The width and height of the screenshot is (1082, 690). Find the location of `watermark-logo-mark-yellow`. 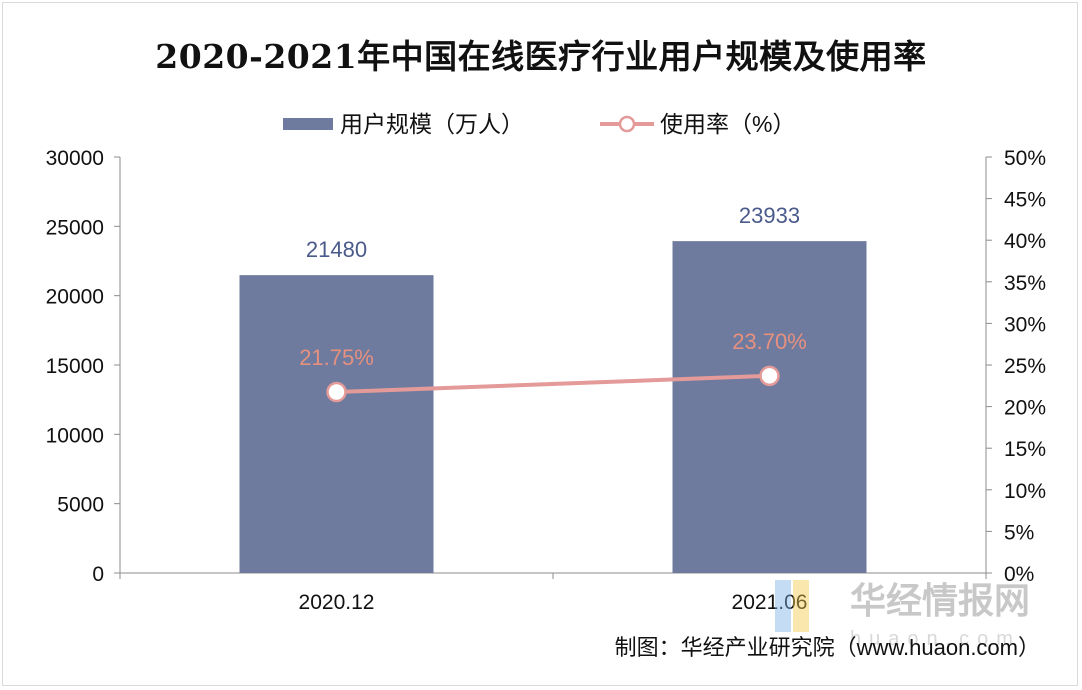

watermark-logo-mark-yellow is located at coordinates (801, 606).